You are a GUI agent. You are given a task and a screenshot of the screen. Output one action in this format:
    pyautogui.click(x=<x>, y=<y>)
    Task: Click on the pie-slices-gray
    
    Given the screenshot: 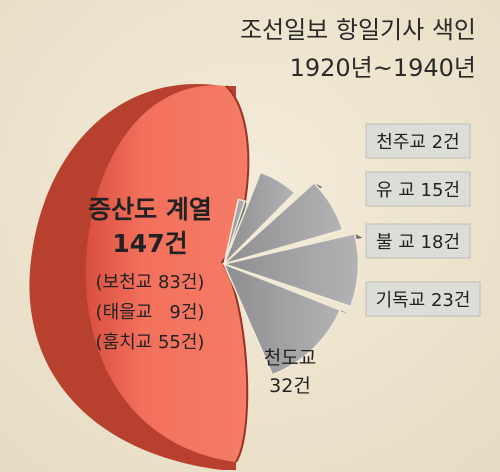 What is the action you would take?
    pyautogui.click(x=292, y=273)
    